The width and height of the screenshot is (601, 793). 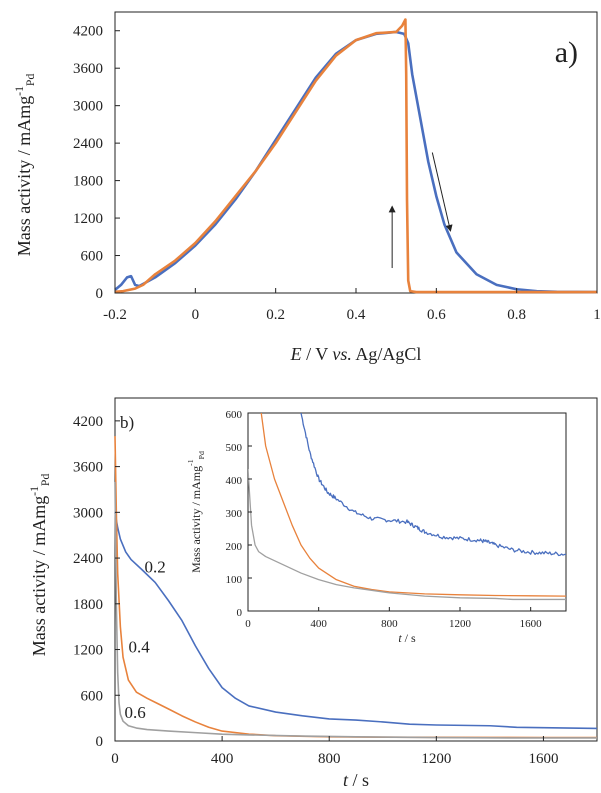 What do you see at coordinates (100, 742) in the screenshot?
I see `b-y-tick-label: 0` at bounding box center [100, 742].